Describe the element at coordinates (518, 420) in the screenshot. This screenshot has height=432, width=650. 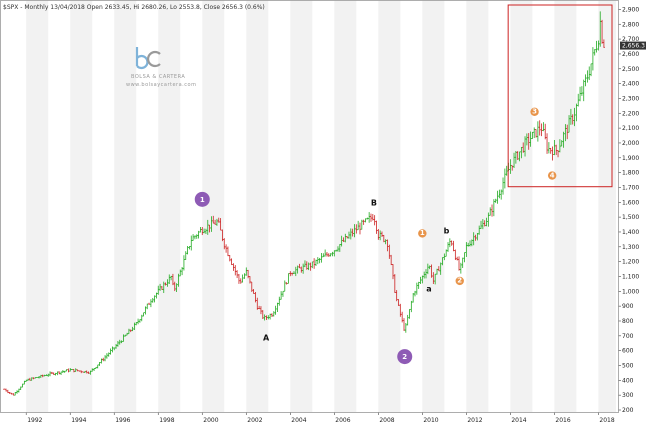
I see `x-tick-label: 2014` at that location.